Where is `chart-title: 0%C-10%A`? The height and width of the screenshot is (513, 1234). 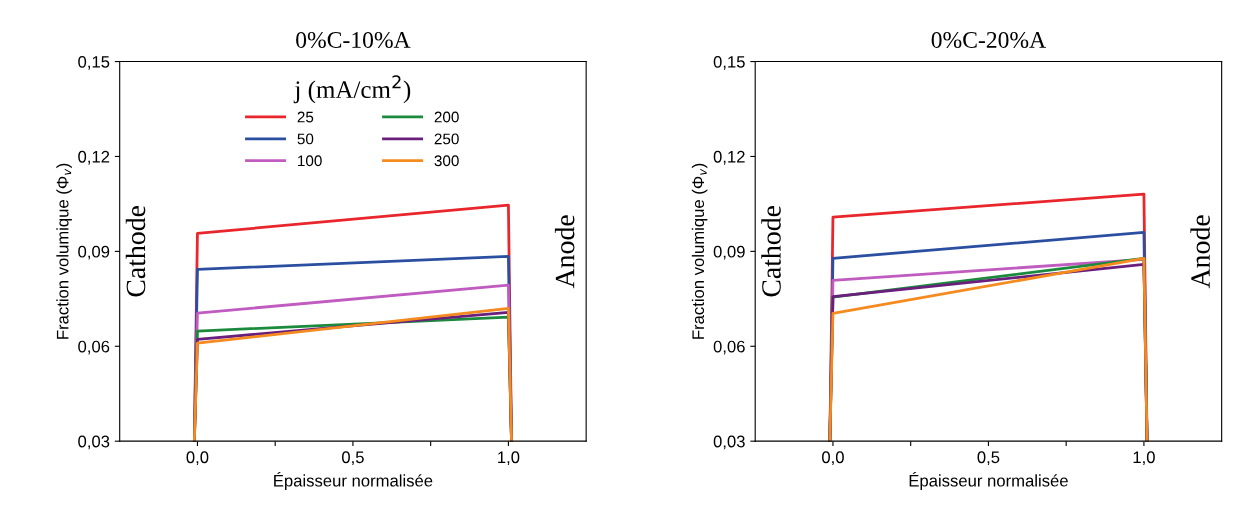
chart-title: 0%C-10%A is located at coordinates (353, 39).